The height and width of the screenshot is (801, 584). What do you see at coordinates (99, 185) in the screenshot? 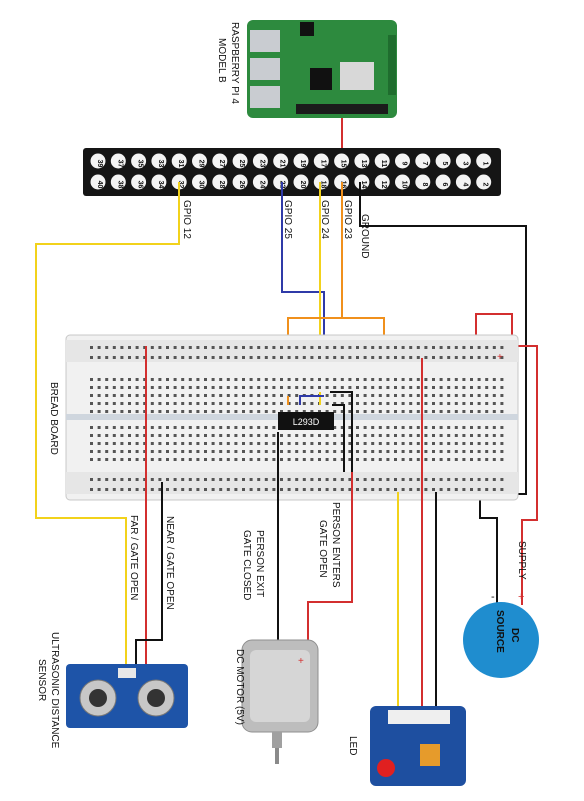
I see `gpio-pin-label: 40` at bounding box center [99, 185].